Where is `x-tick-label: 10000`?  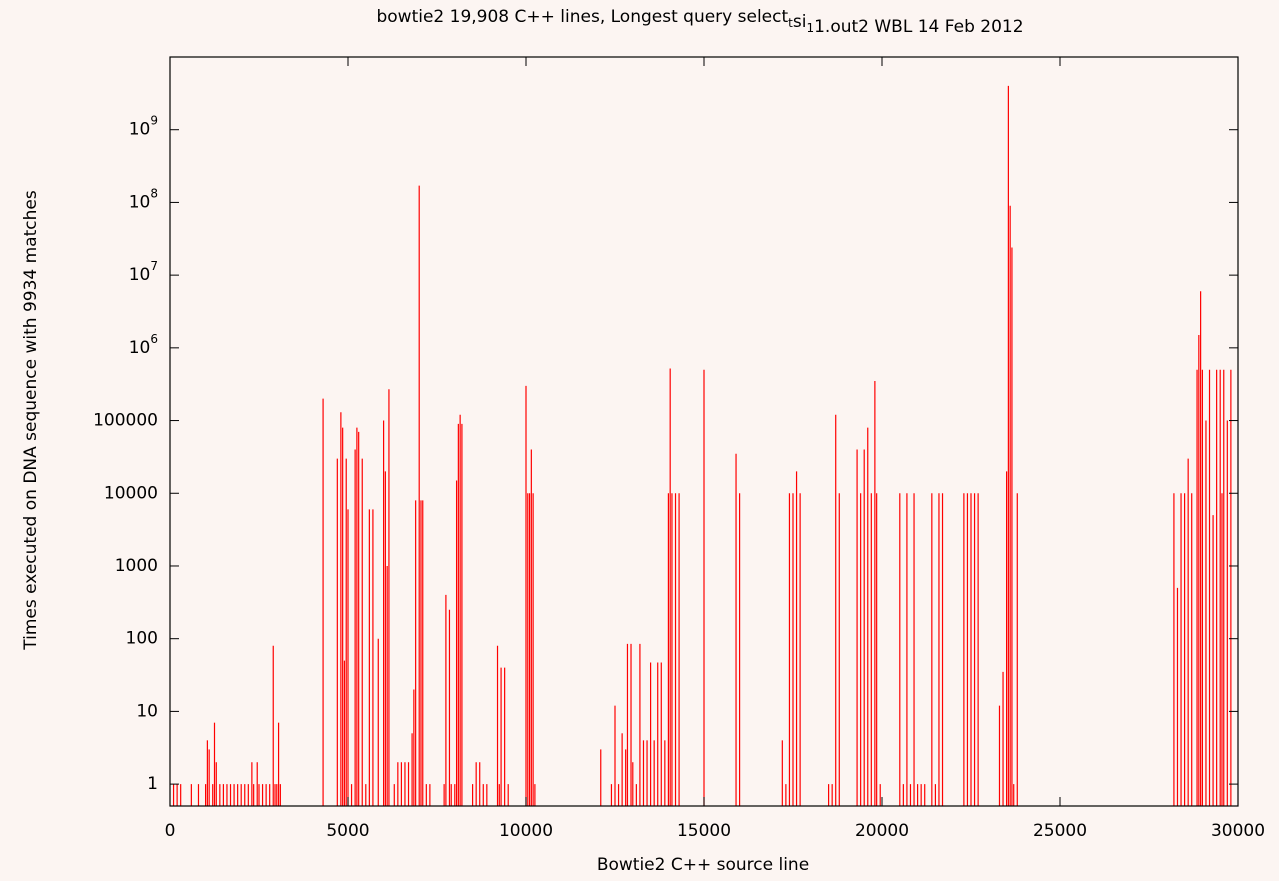
x-tick-label: 10000 is located at coordinates (526, 831).